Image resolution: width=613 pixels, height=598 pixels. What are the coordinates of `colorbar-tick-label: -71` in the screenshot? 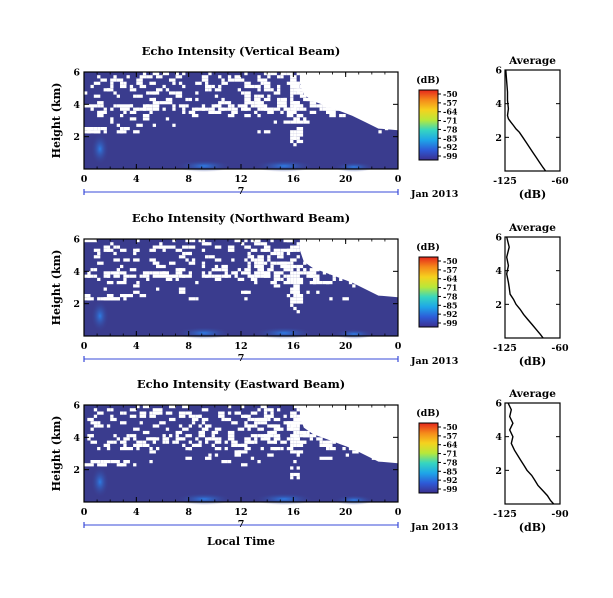 It's located at (450, 454).